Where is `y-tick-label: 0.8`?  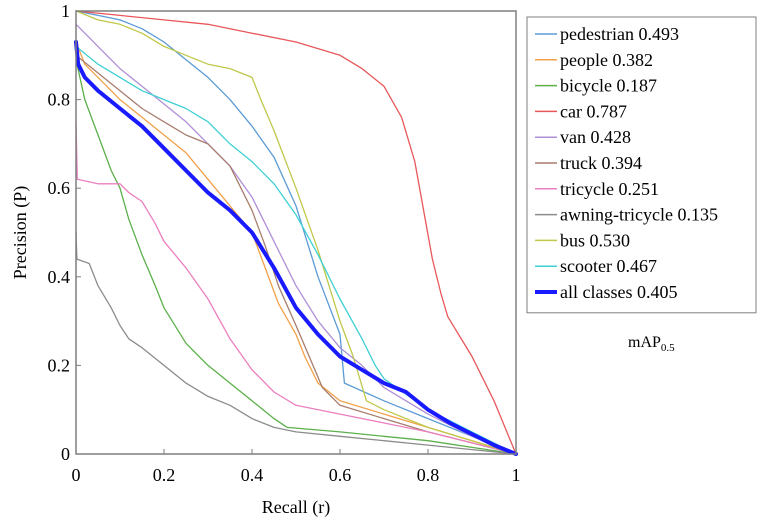
y-tick-label: 0.8 is located at coordinates (59, 100).